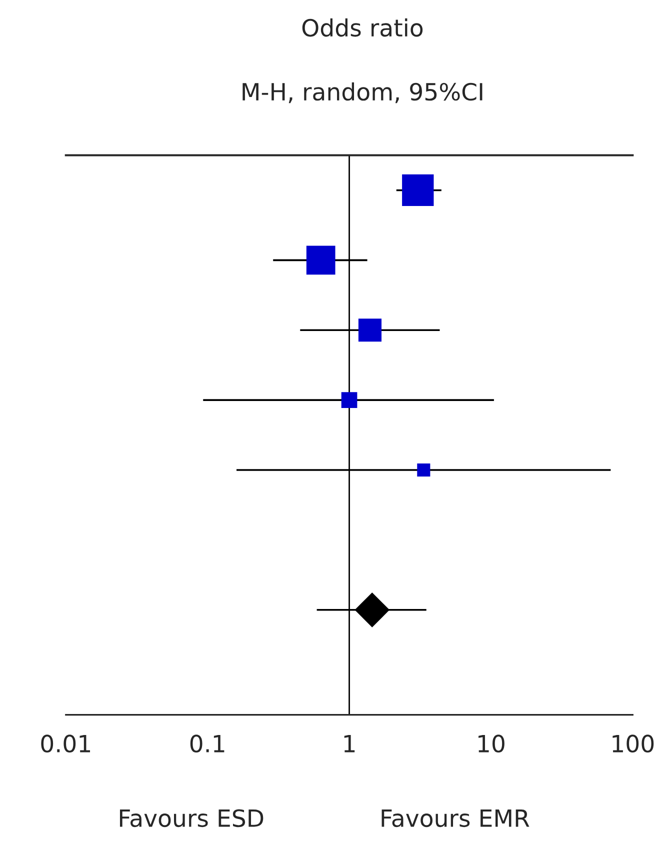 This screenshot has width=659, height=853. What do you see at coordinates (362, 27) in the screenshot?
I see `chart-title: Odds ratio` at bounding box center [362, 27].